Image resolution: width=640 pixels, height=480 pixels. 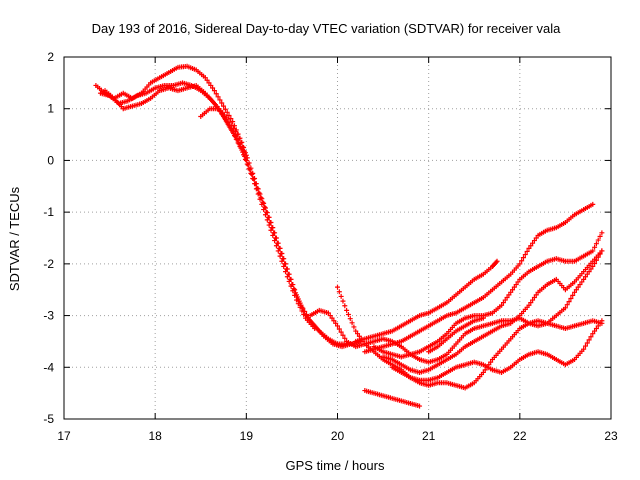 What do you see at coordinates (48, 419) in the screenshot?
I see `y-tick-label: -5` at bounding box center [48, 419].